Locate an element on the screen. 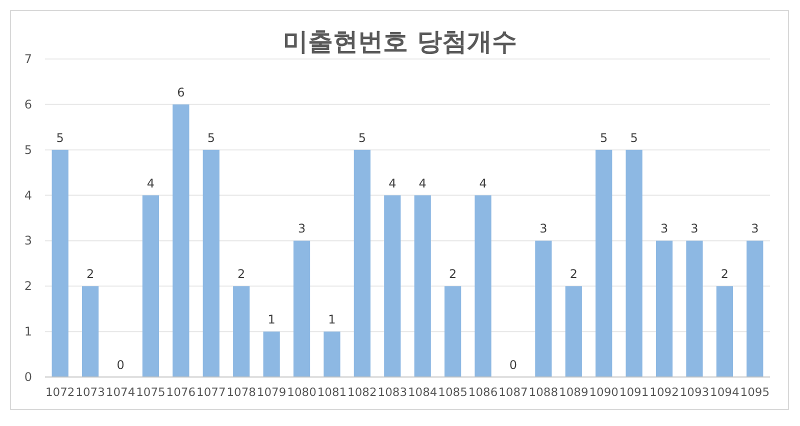 The width and height of the screenshot is (800, 426). y-tick-label: 7 is located at coordinates (28, 59).